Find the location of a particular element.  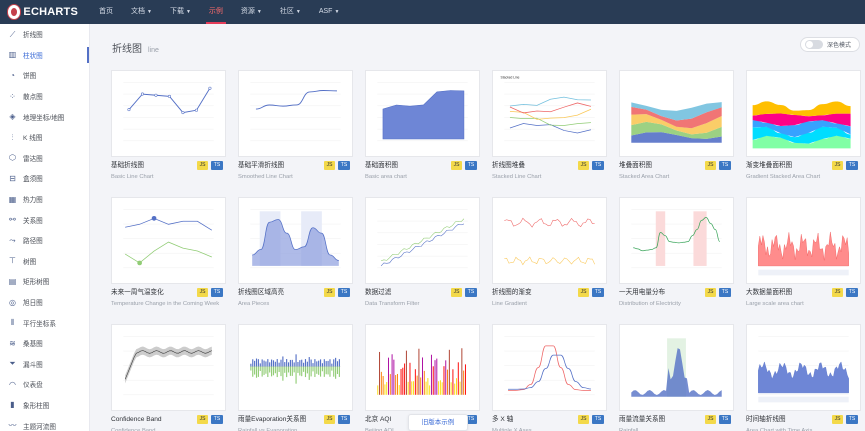

example-card: 雨量流量关系图 JS TS Rainfall is located at coordinates (676, 377).